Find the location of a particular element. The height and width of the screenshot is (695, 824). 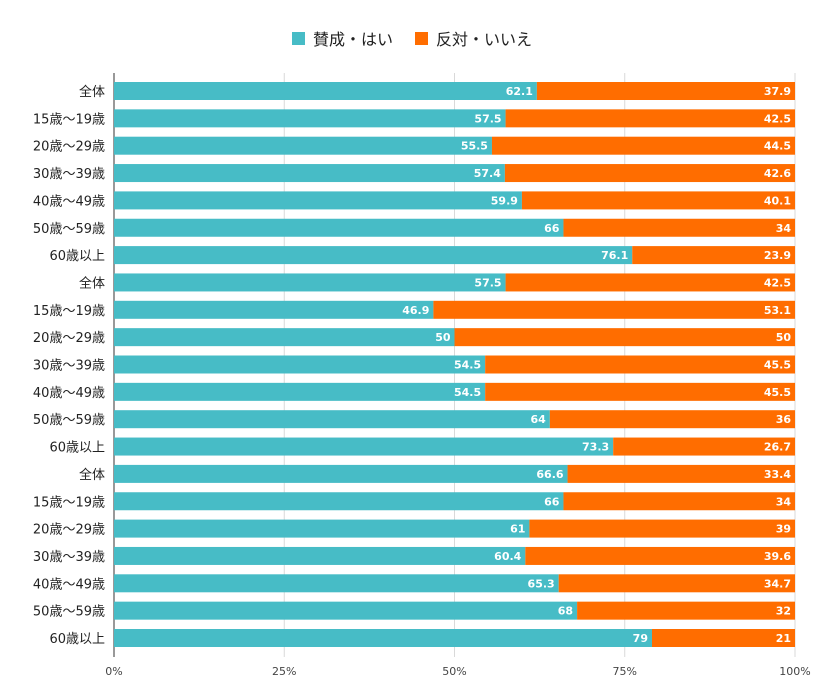

data-label-yes: 59.9 is located at coordinates (504, 200).